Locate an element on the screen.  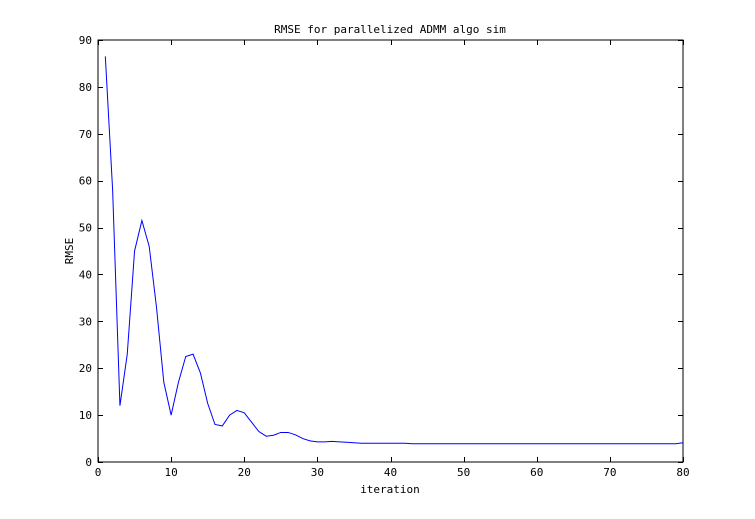
chart-title: RMSE for parallelized ADMM algo sim is located at coordinates (390, 29).